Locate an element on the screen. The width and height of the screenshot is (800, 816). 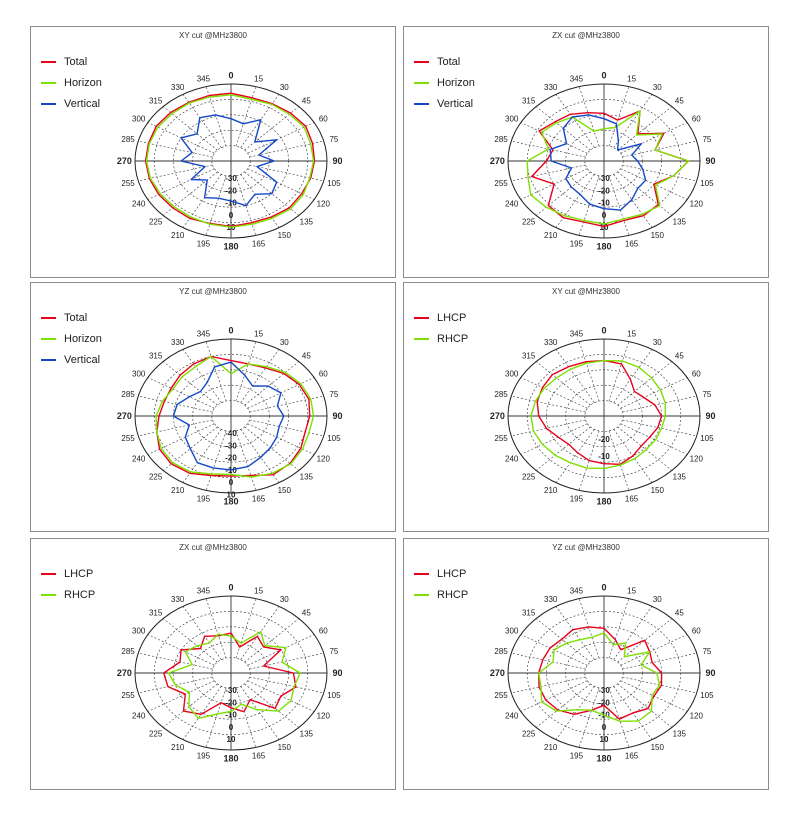
angle-label: 45 is located at coordinates (306, 101).